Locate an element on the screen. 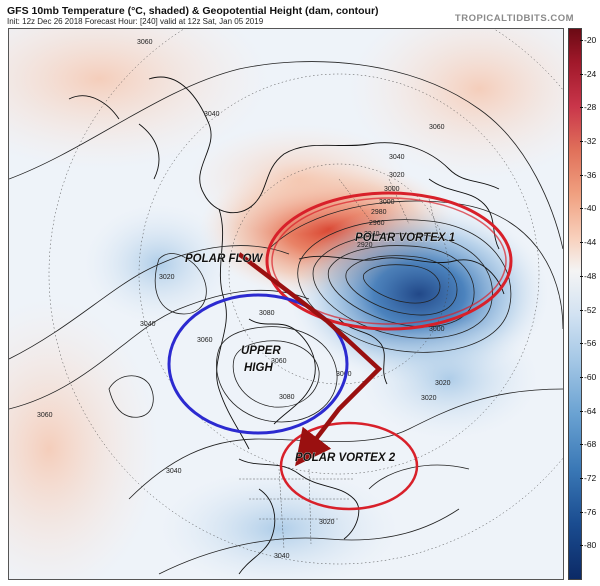 The width and height of the screenshot is (600, 586). upper-high-circle is located at coordinates (258, 364).